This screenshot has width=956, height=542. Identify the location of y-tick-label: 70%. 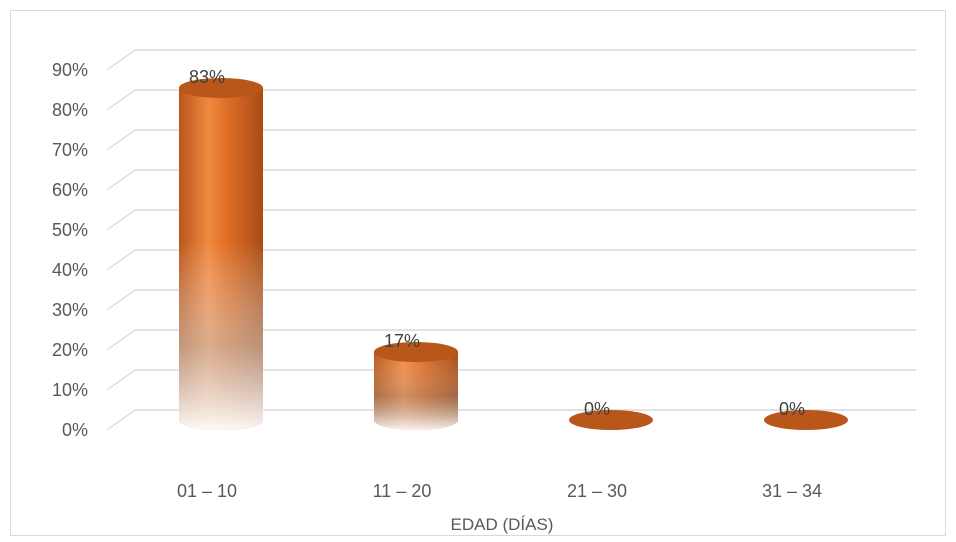
(70, 150).